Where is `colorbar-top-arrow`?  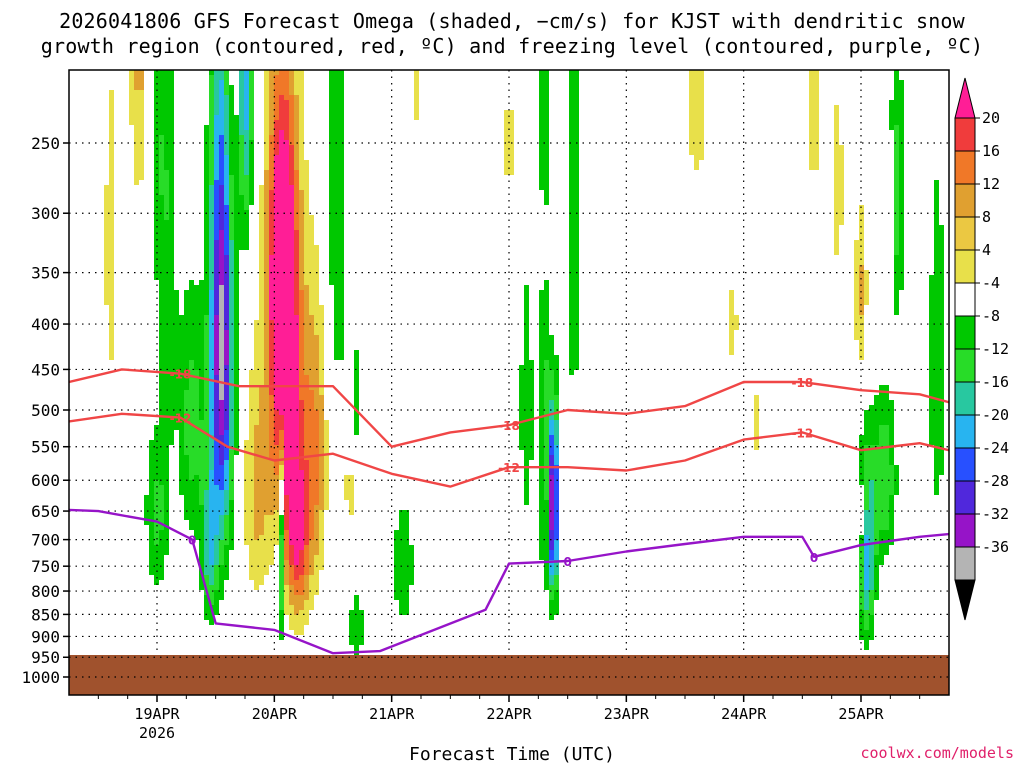
colorbar-top-arrow is located at coordinates (965, 98).